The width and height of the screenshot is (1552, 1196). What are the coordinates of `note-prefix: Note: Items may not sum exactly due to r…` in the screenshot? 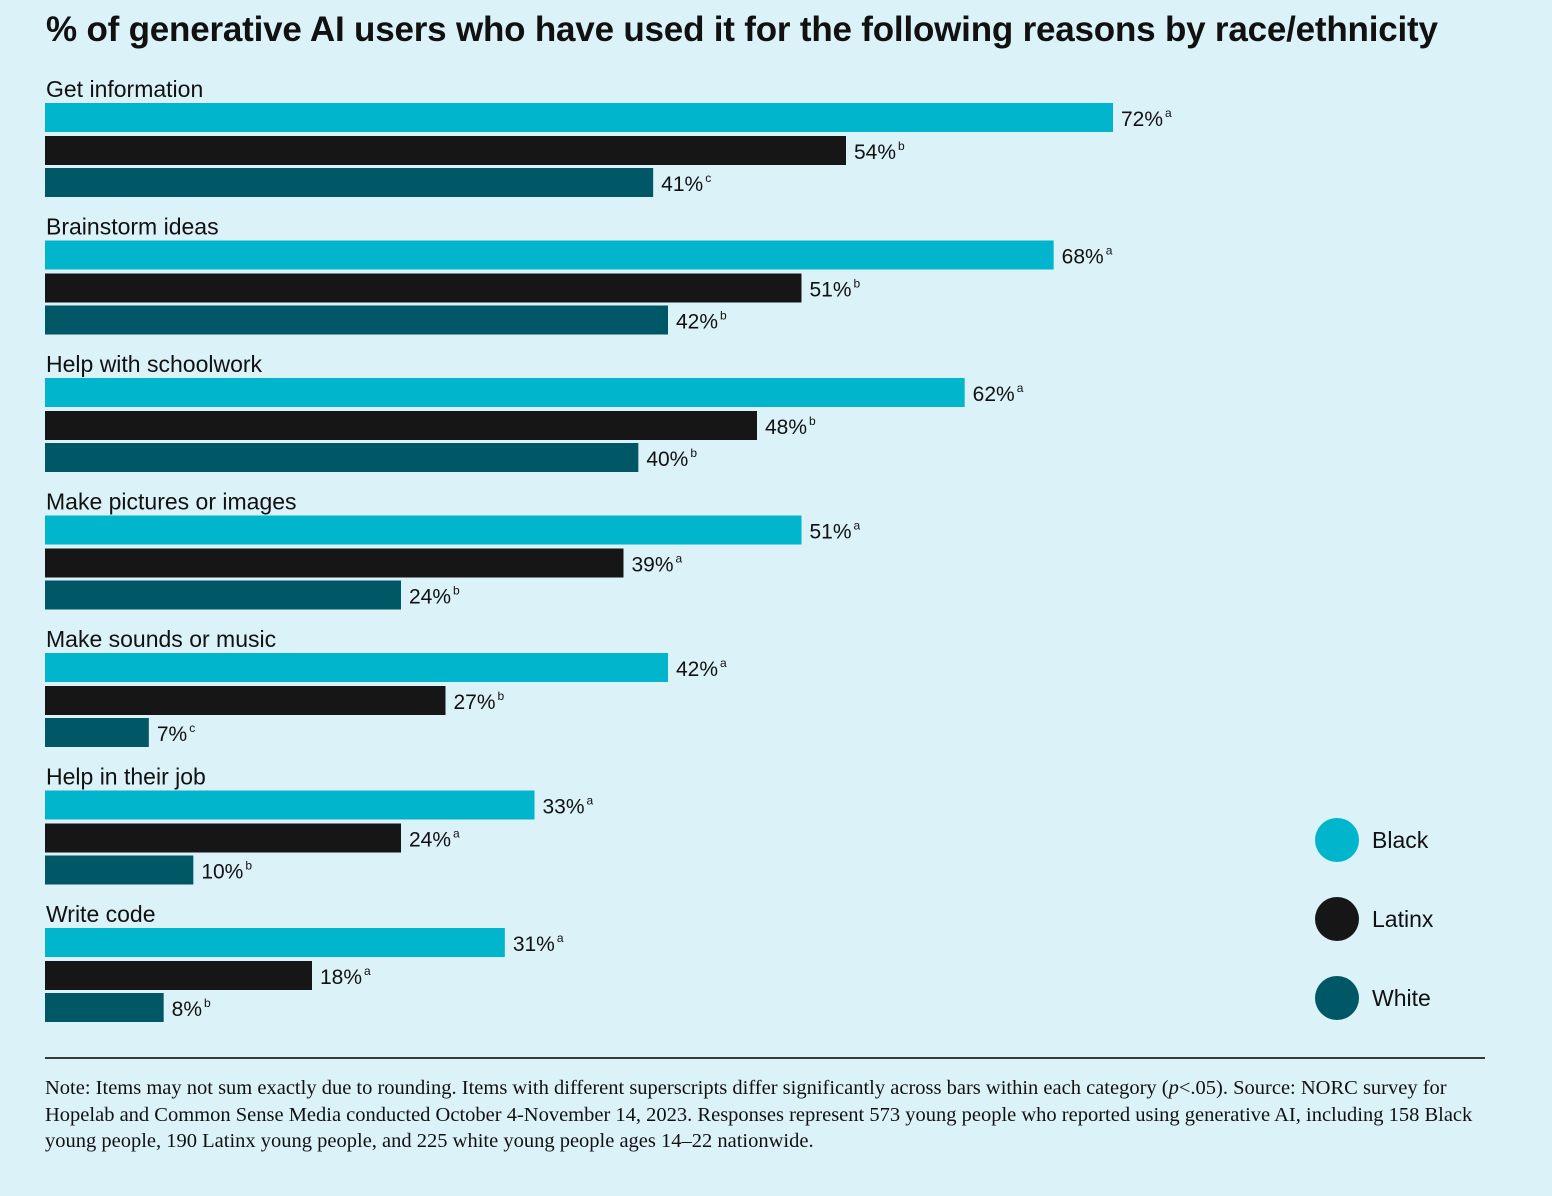 It's located at (607, 1088).